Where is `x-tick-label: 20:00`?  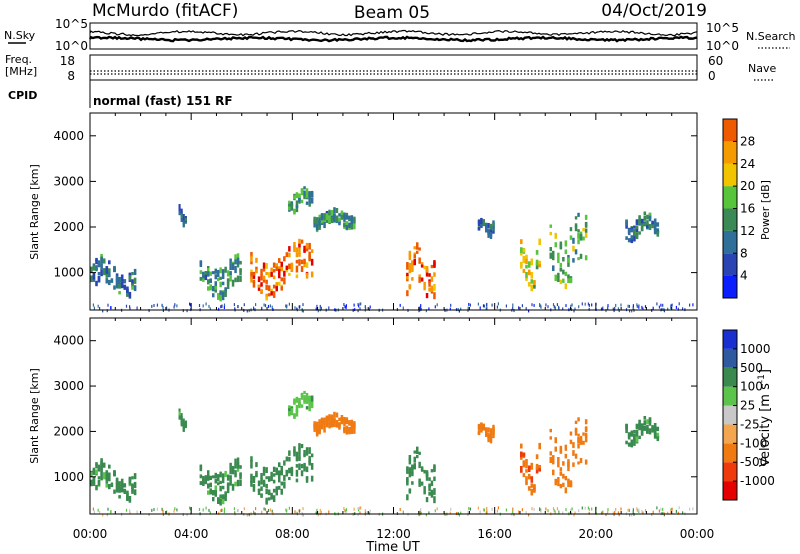
x-tick-label: 20:00 is located at coordinates (596, 534).